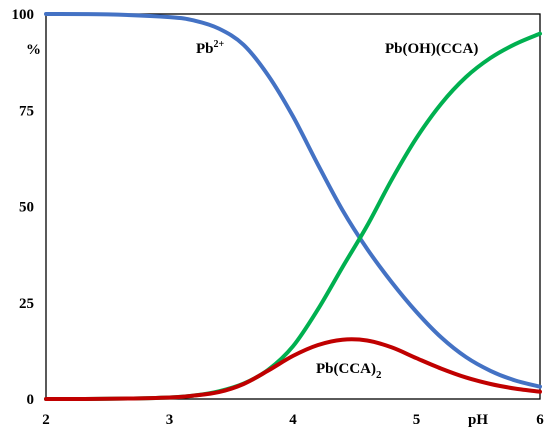  I want to click on x-axis-label: pH, so click(478, 420).